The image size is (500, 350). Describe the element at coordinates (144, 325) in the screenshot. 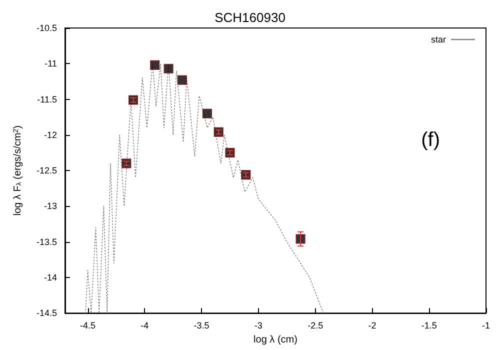

I see `x-tick-label: -4` at that location.